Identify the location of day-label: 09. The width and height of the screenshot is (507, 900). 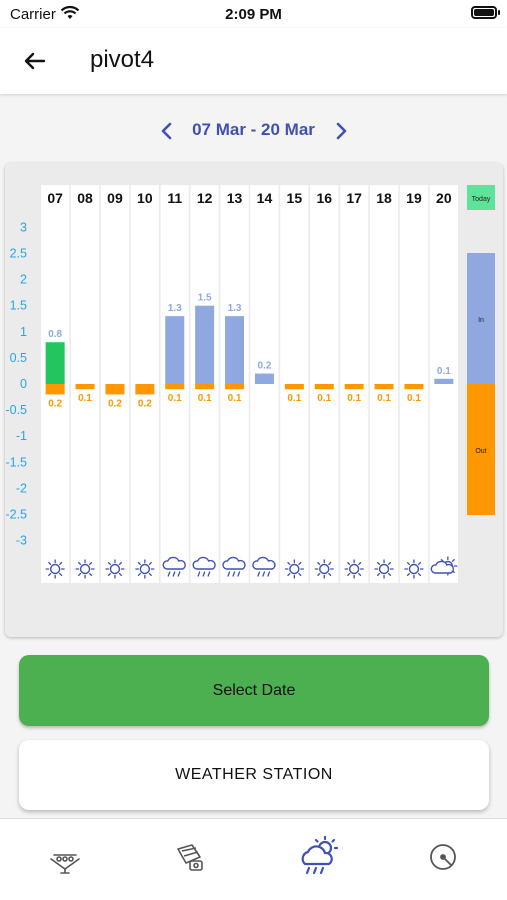
(115, 198).